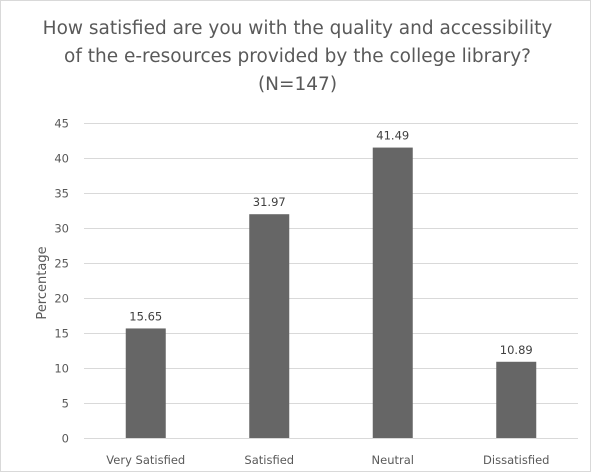 Image resolution: width=593 pixels, height=474 pixels. What do you see at coordinates (61, 334) in the screenshot?
I see `y-tick-label: 15` at bounding box center [61, 334].